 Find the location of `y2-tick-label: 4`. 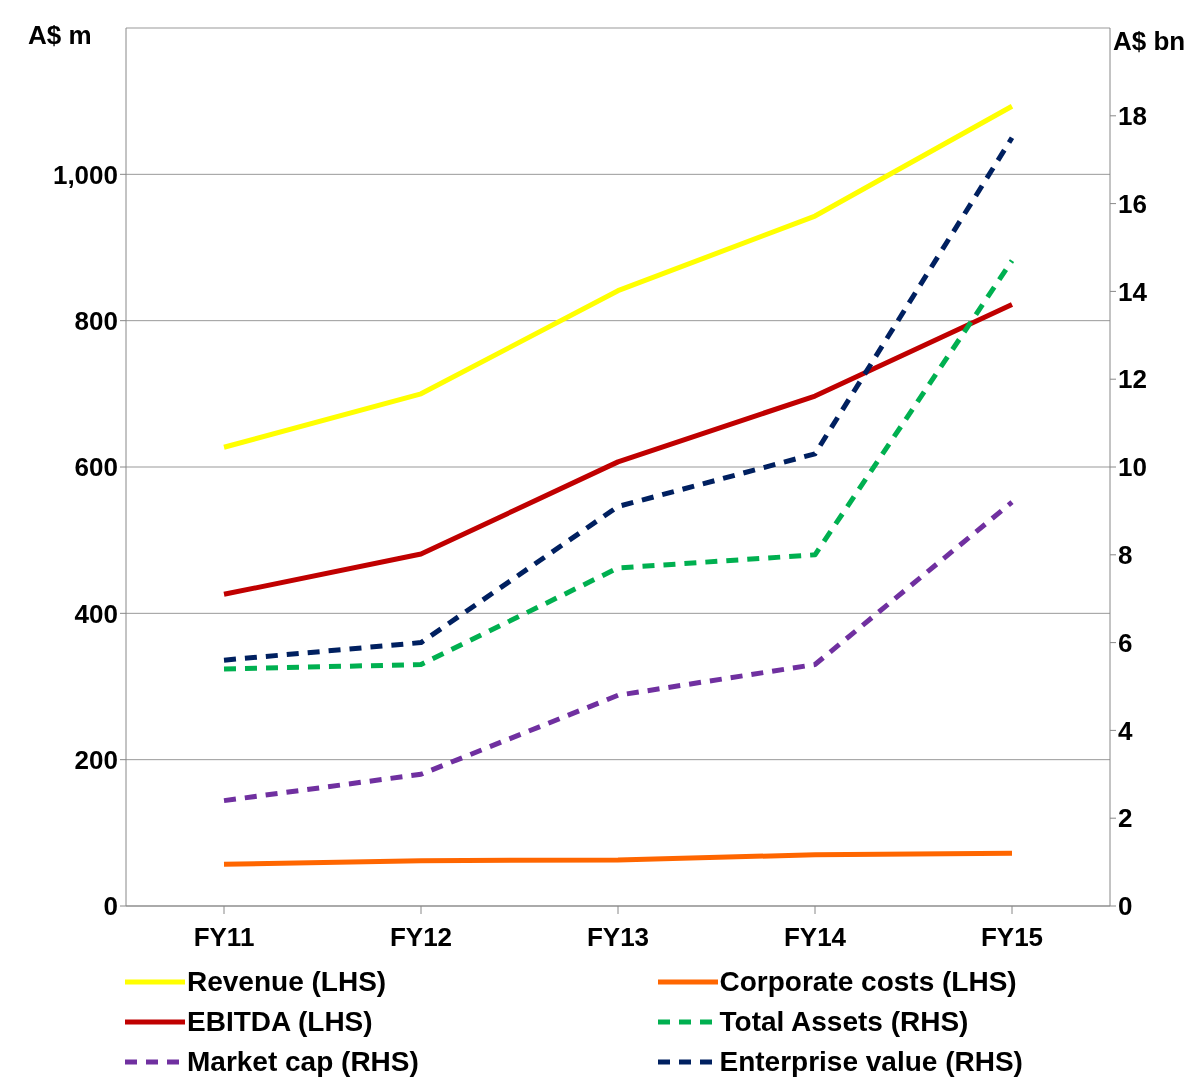

y2-tick-label: 4 is located at coordinates (1125, 730).